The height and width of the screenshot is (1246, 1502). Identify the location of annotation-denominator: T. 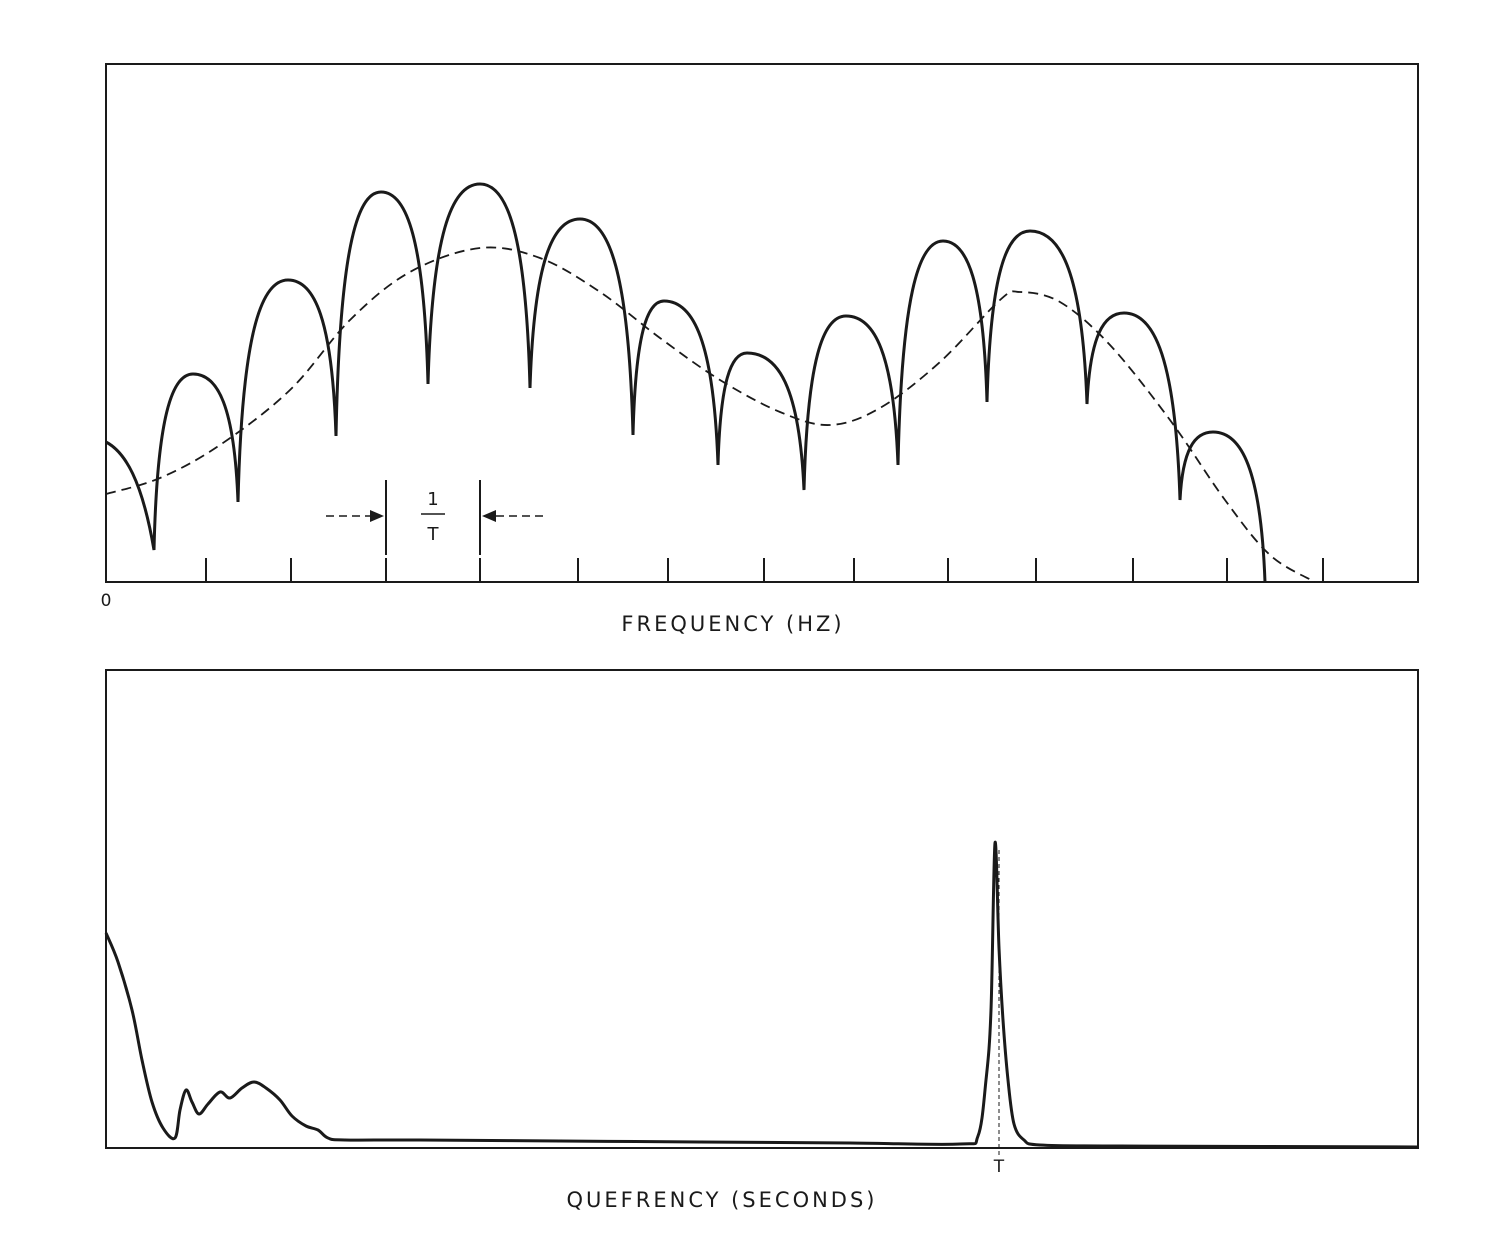
(433, 534).